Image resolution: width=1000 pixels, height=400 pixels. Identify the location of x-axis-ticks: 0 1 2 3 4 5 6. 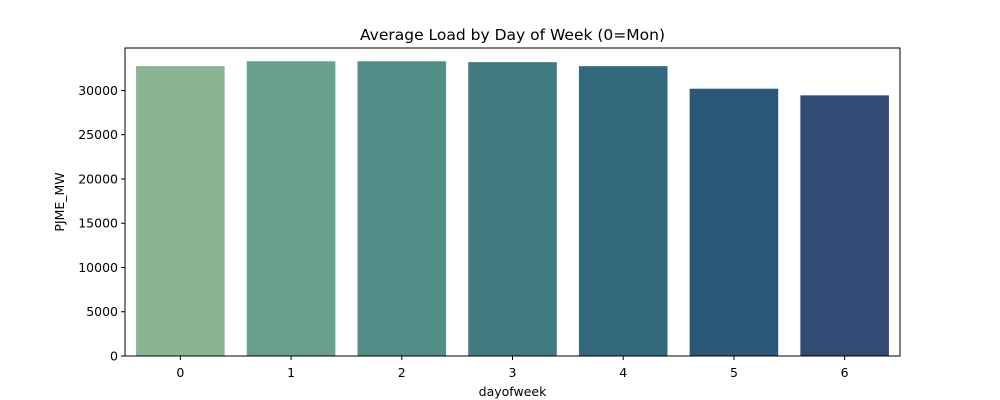
(512, 368).